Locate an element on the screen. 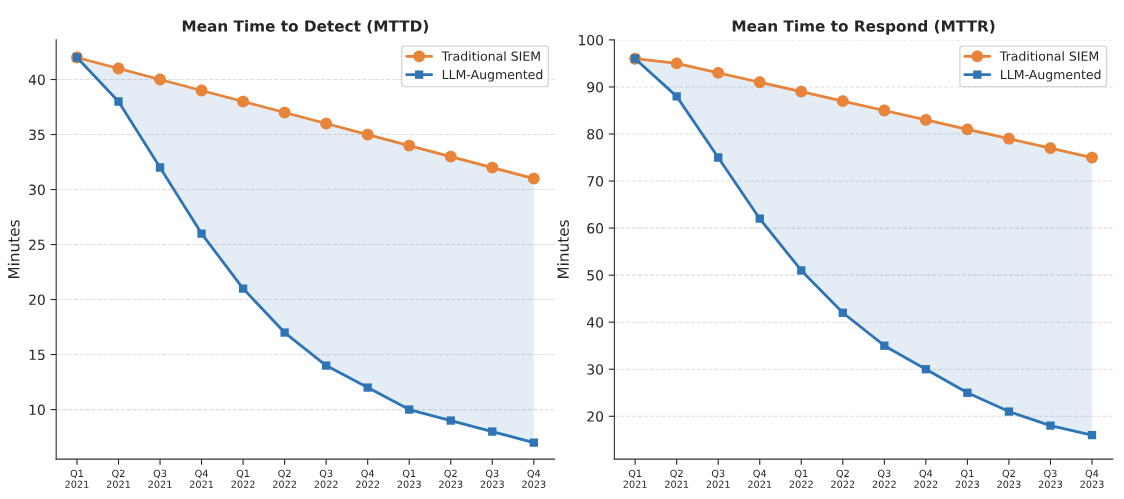 Image resolution: width=1124 pixels, height=499 pixels. y-tick-label: 80 is located at coordinates (595, 134).